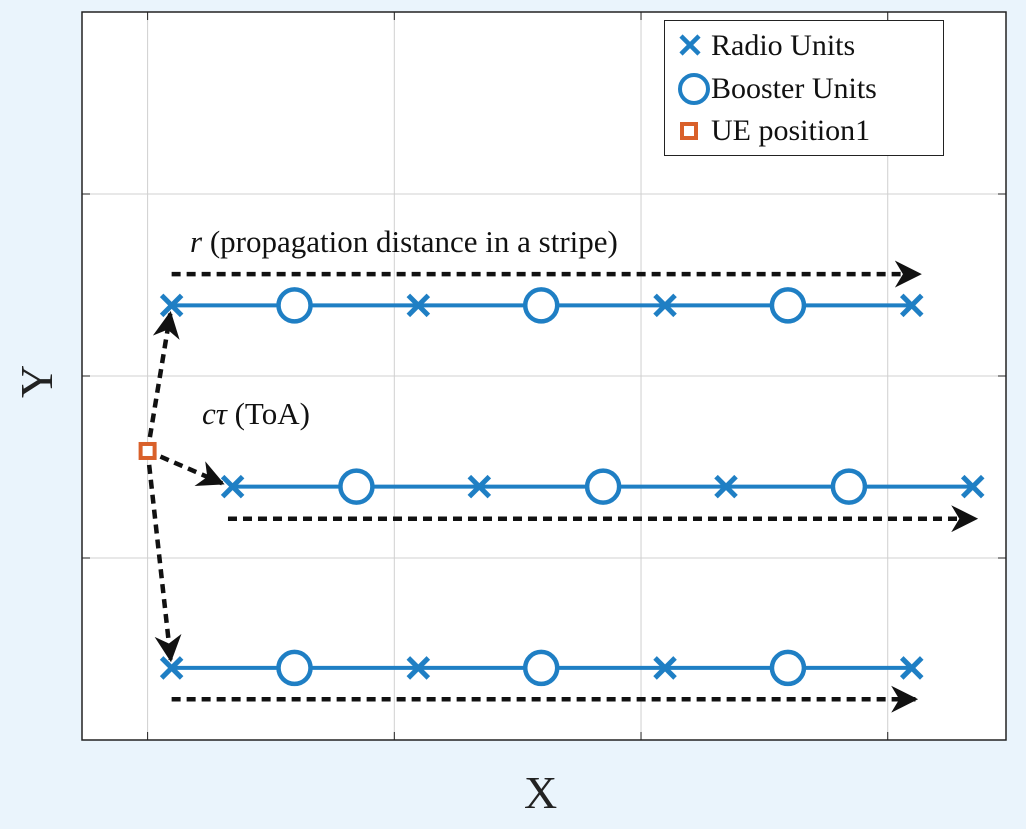  I want to click on ue-position-marker, so click(147, 450).